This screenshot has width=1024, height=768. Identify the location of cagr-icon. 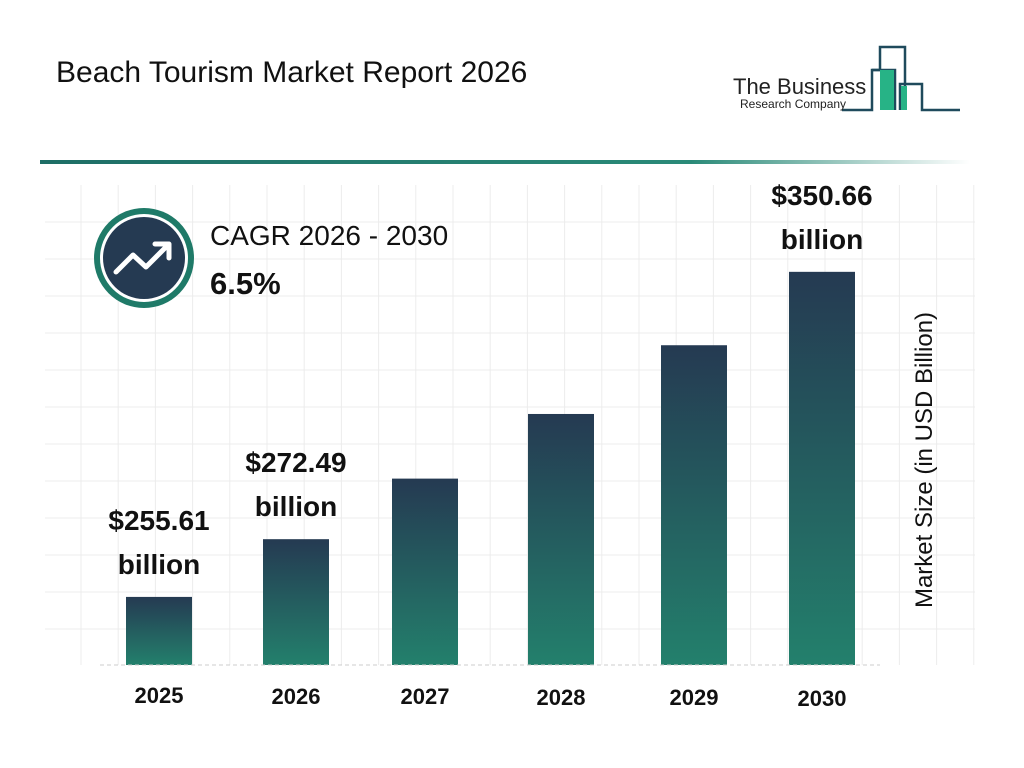
(144, 258).